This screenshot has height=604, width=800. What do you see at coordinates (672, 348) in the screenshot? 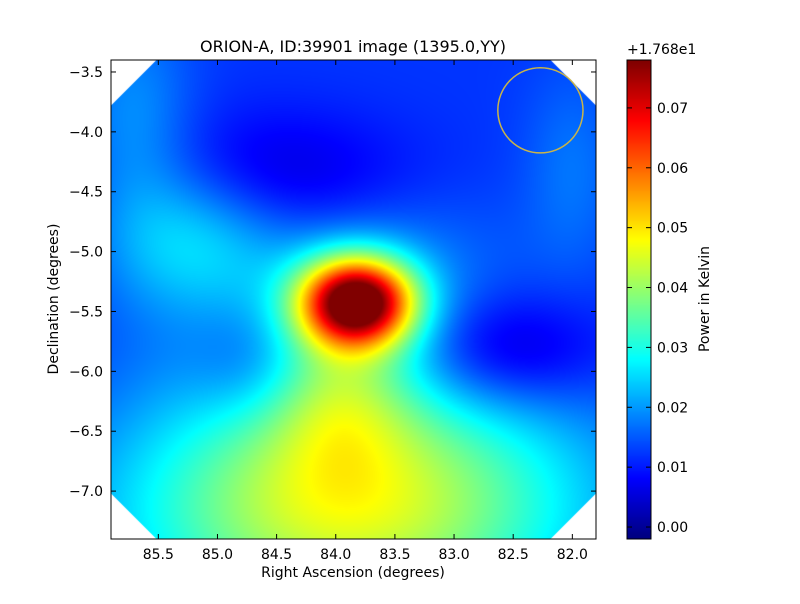
I see `colorbar-tick-label: 0.03` at bounding box center [672, 348].